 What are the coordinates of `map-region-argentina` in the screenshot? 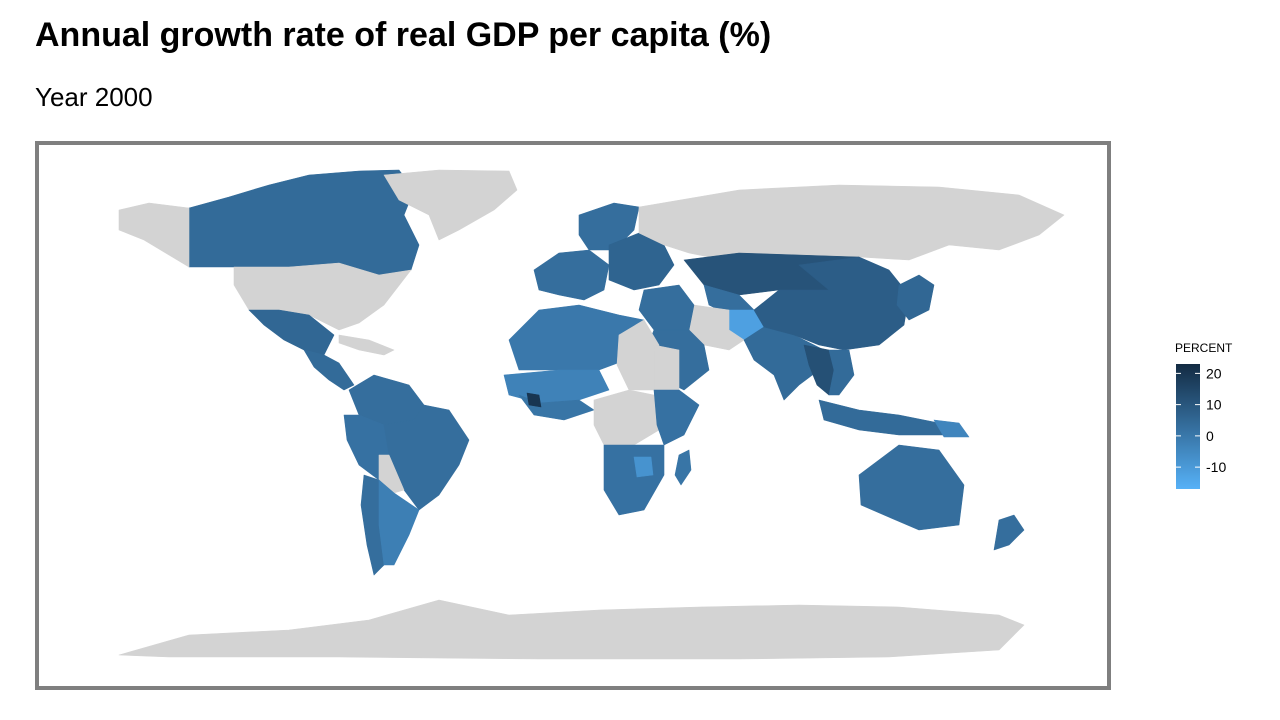 It's located at (399, 522).